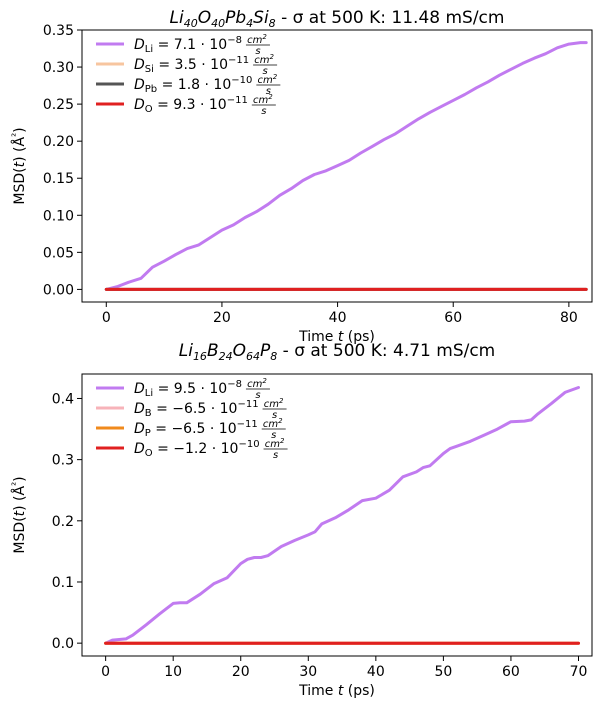 Image resolution: width=601 pixels, height=702 pixels. Describe the element at coordinates (58, 31) in the screenshot. I see `y-tick-label: 0.35` at that location.